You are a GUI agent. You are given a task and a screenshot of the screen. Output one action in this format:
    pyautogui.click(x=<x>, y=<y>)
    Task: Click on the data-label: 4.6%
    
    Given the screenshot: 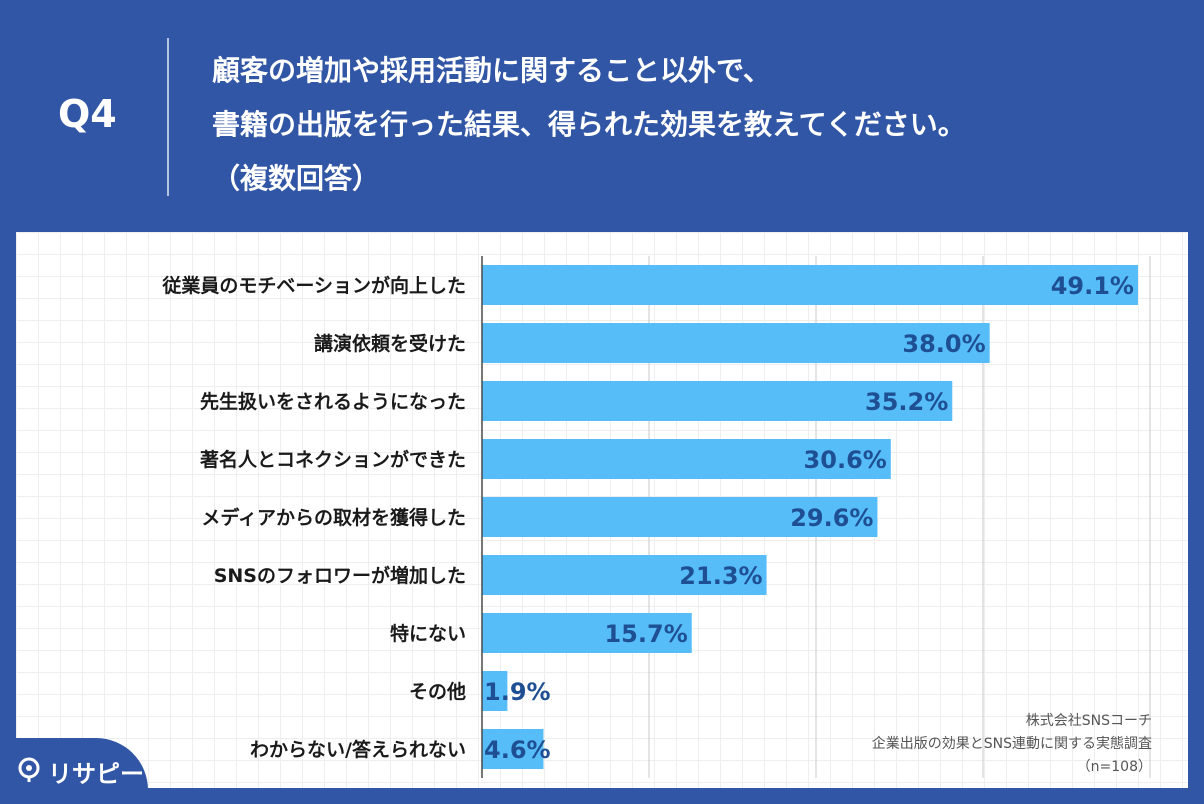 What is the action you would take?
    pyautogui.click(x=517, y=750)
    